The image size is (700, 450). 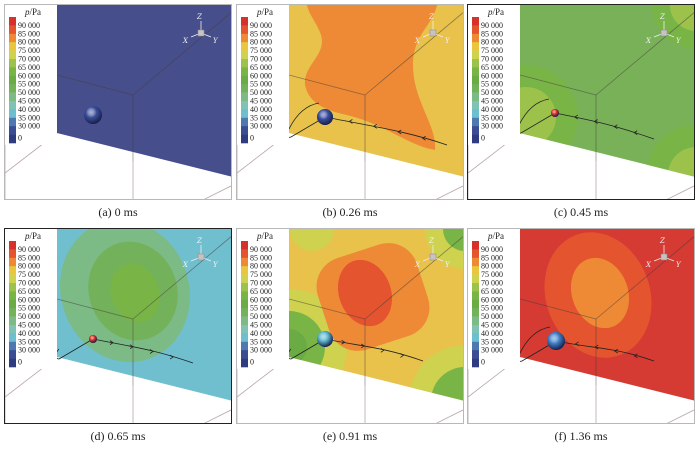 I want to click on caption-e: (e) 0.91 ms, so click(x=350, y=436).